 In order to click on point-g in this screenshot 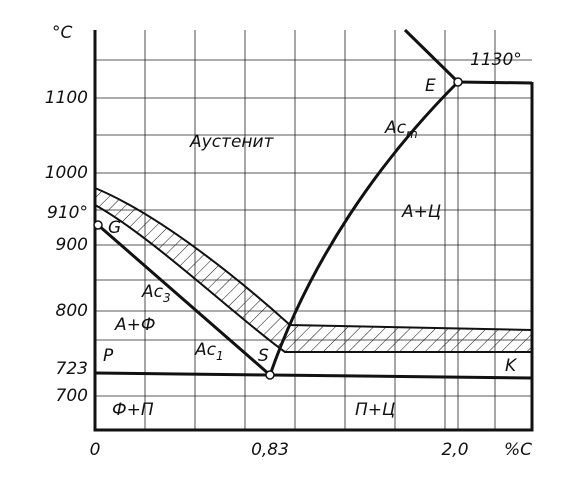, I will do `click(98, 225)`.